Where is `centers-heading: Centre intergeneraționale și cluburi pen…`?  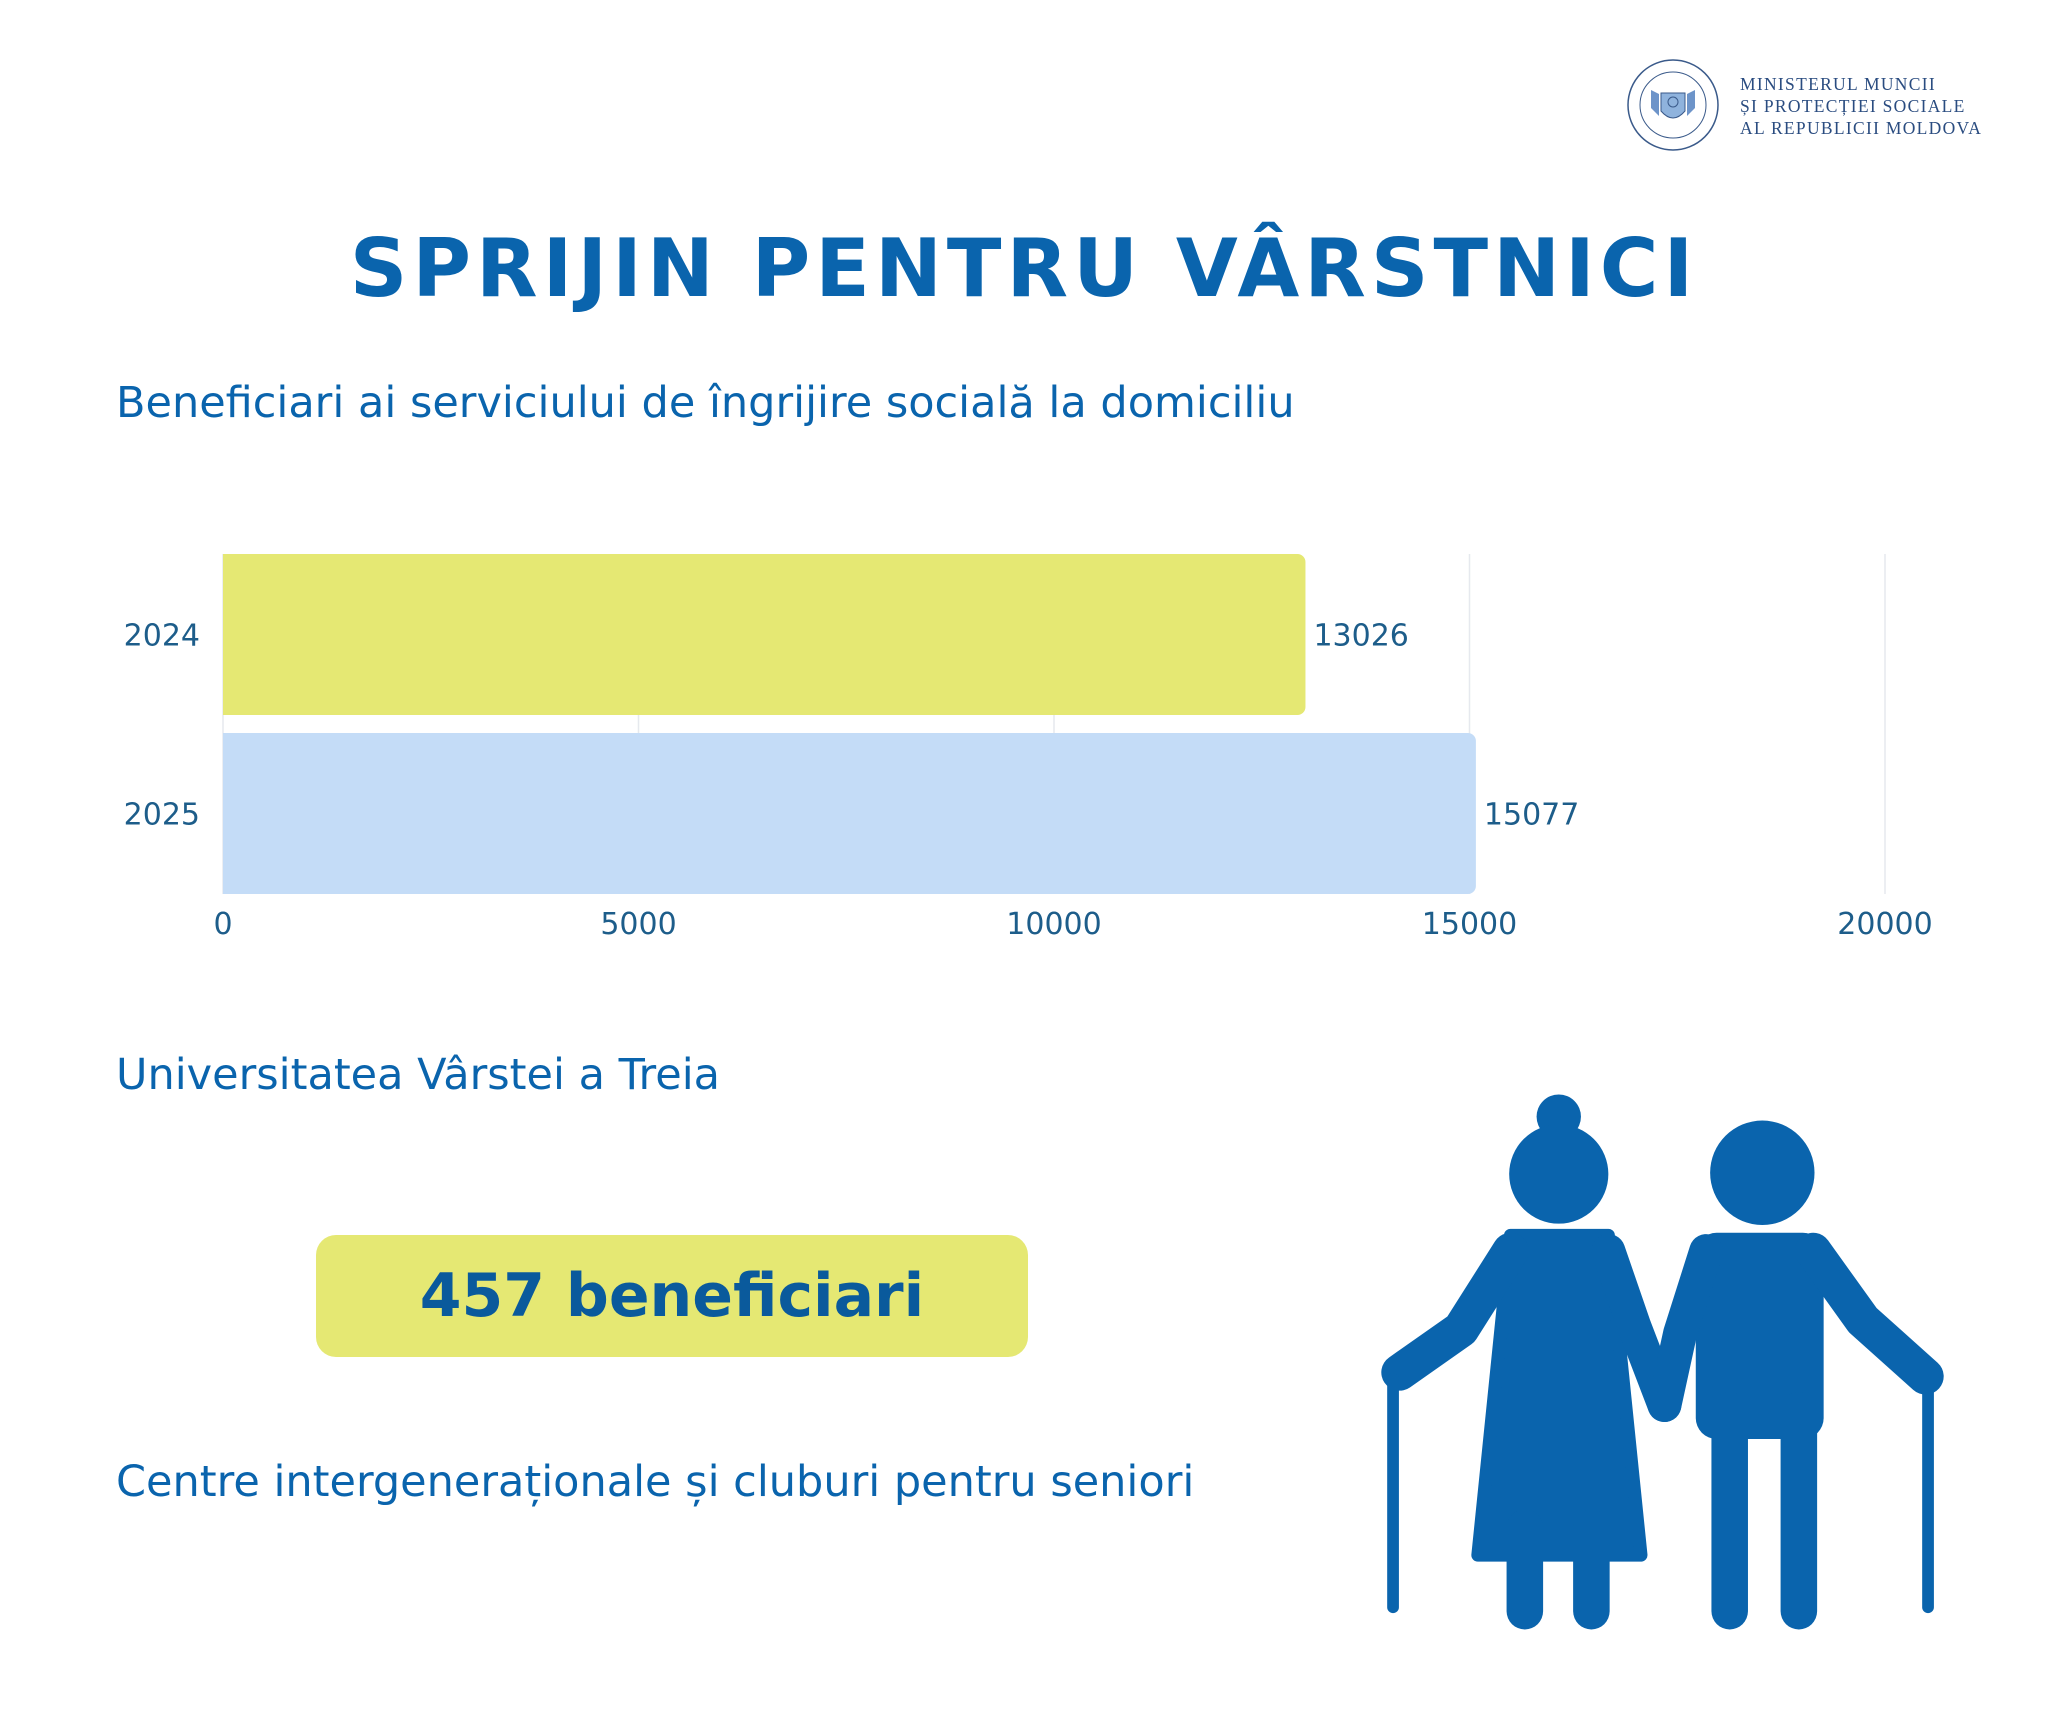 centers-heading: Centre intergeneraționale și cluburi pen… is located at coordinates (655, 1482).